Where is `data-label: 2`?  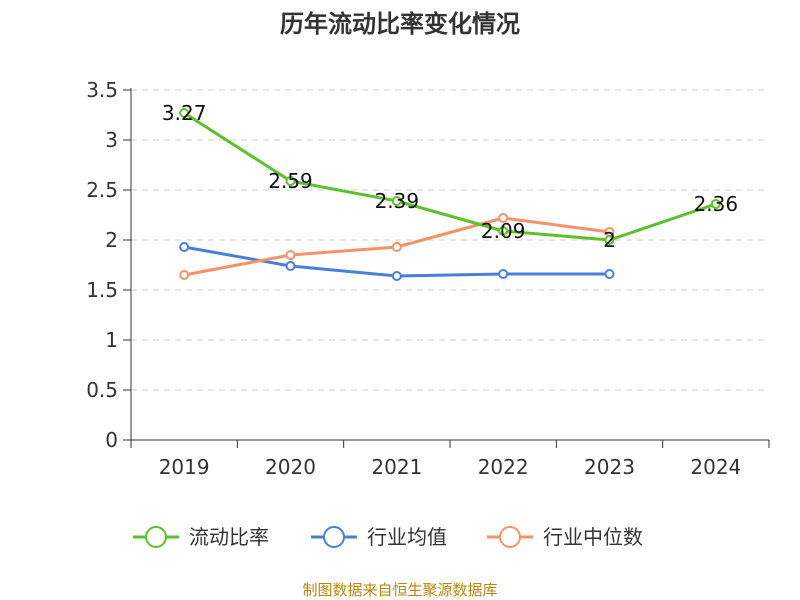
data-label: 2 is located at coordinates (609, 240).